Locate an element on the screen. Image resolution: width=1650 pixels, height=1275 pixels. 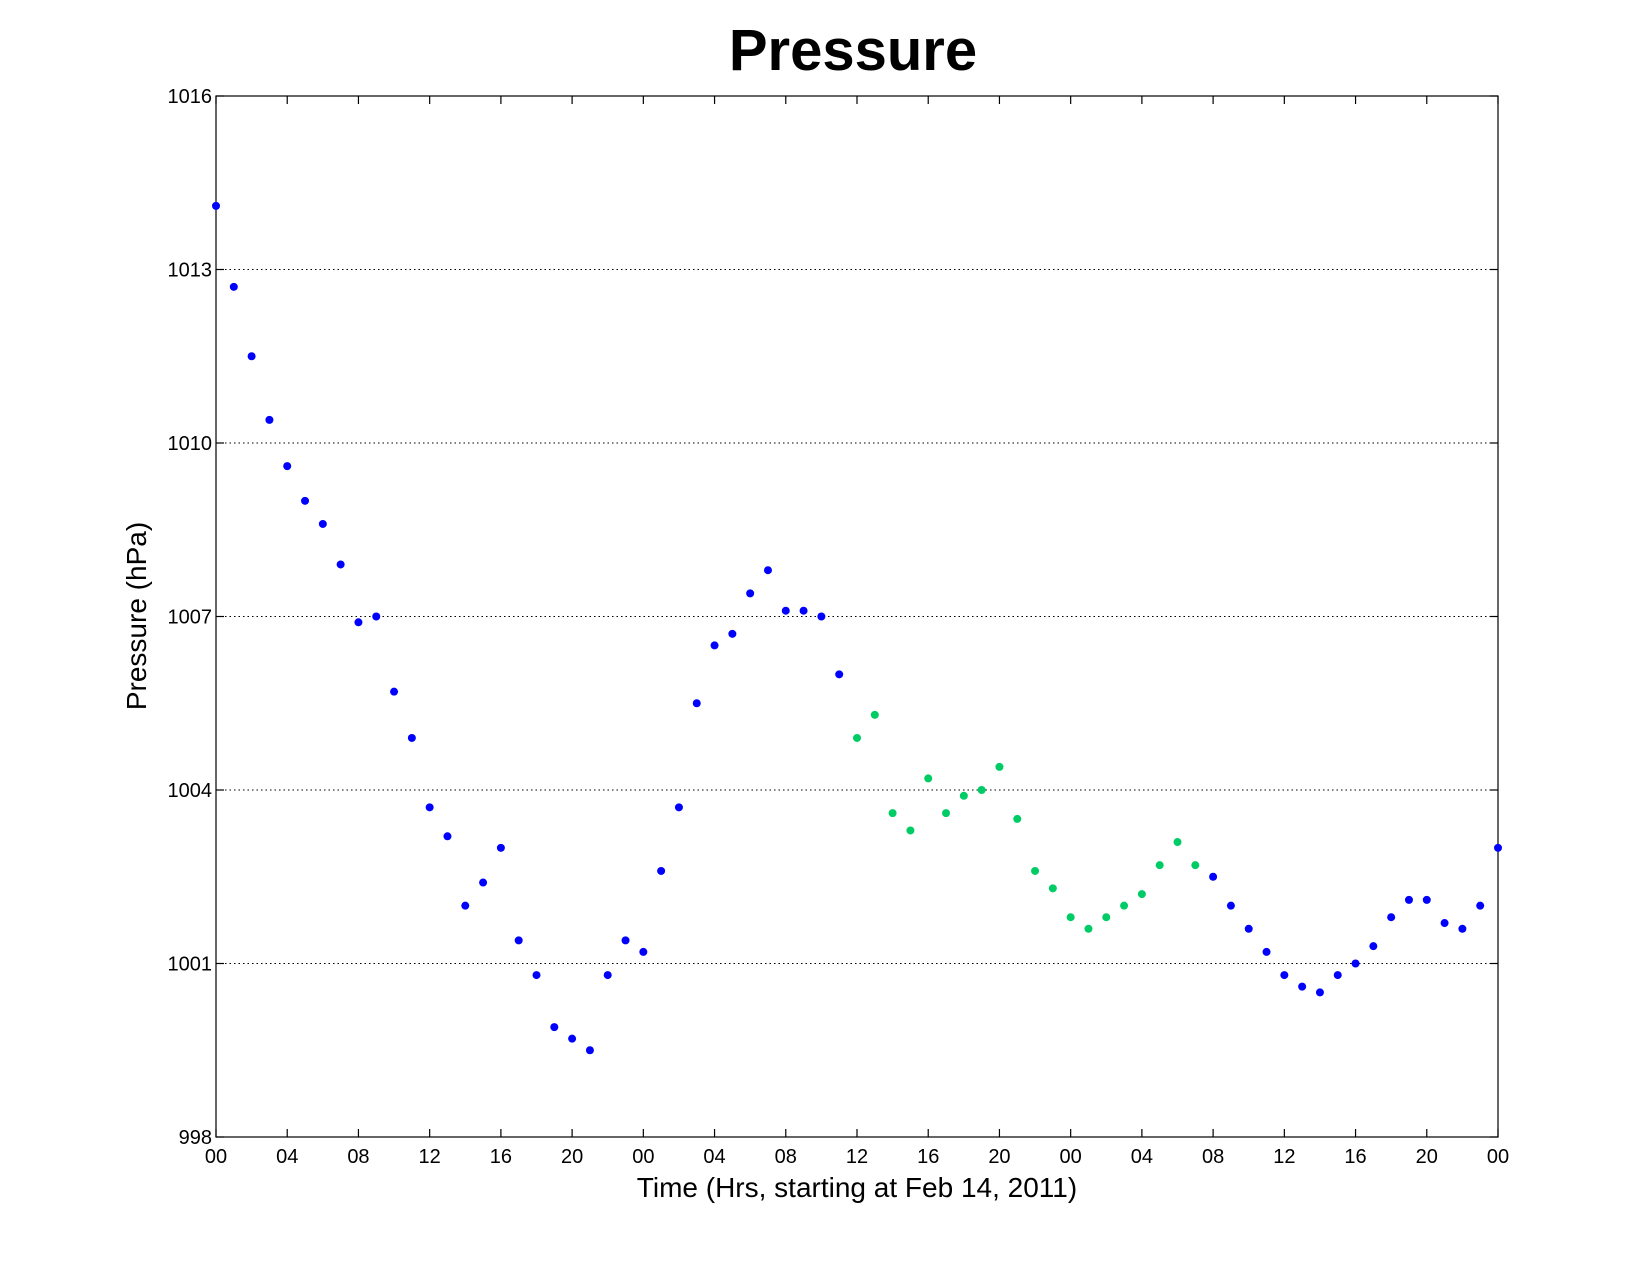
y-tick-label: 1013 is located at coordinates (190, 271).